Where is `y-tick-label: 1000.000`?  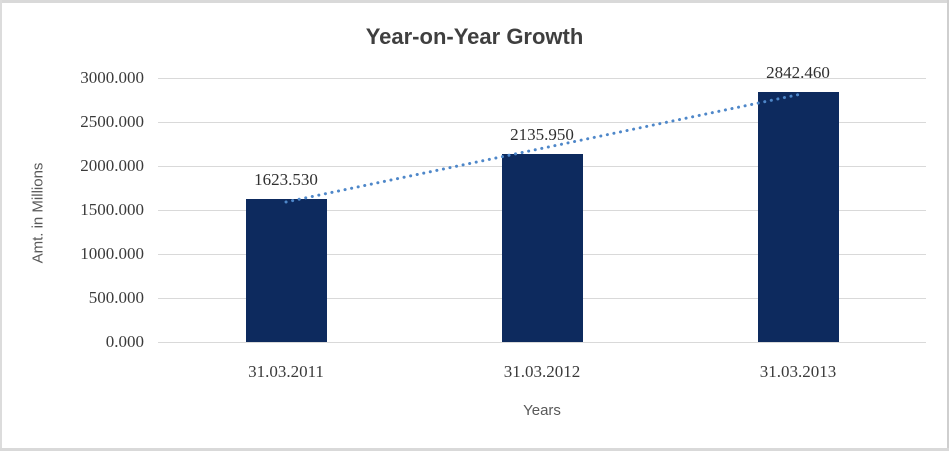 y-tick-label: 1000.000 is located at coordinates (112, 253).